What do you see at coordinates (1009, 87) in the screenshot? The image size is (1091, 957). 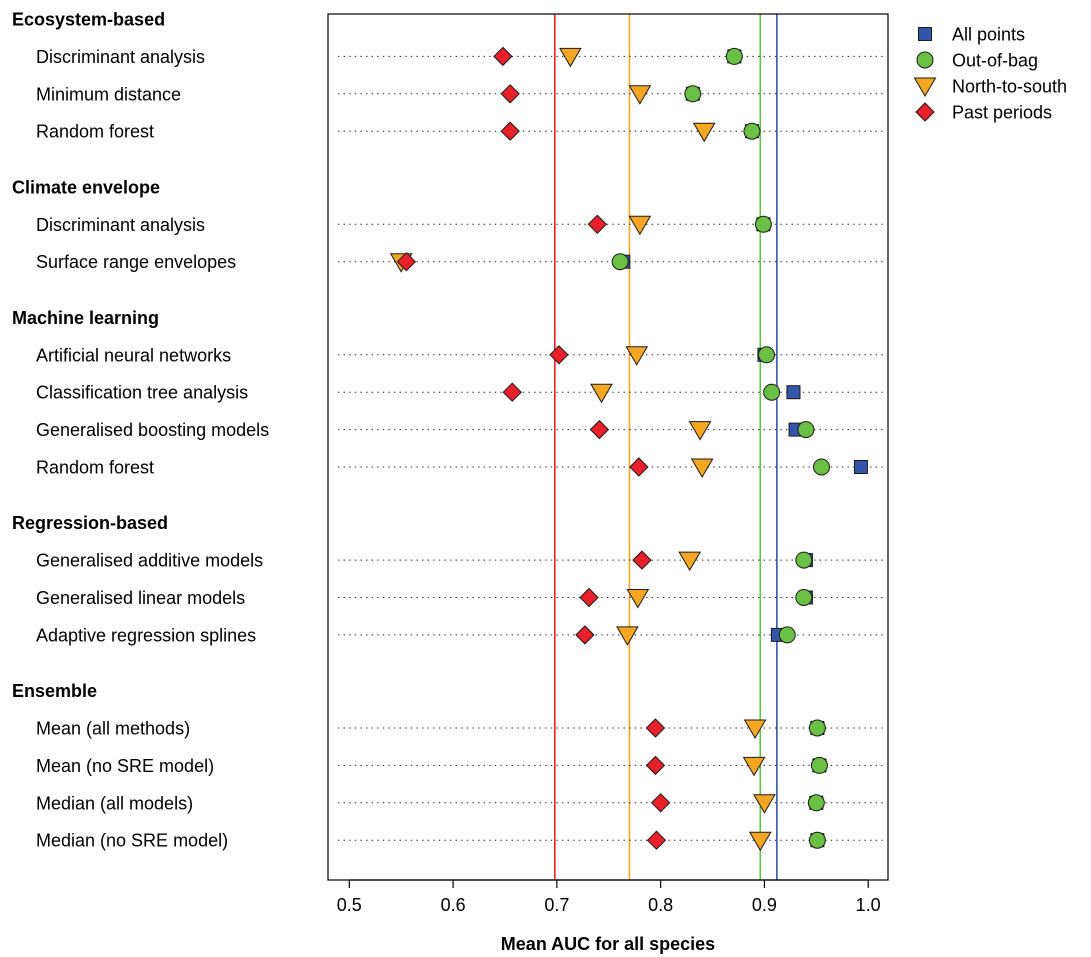 I see `legend-label: North-to-south` at bounding box center [1009, 87].